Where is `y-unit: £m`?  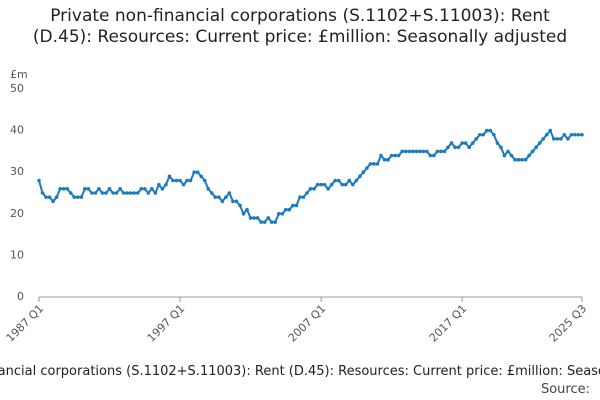
y-unit: £m is located at coordinates (19, 74).